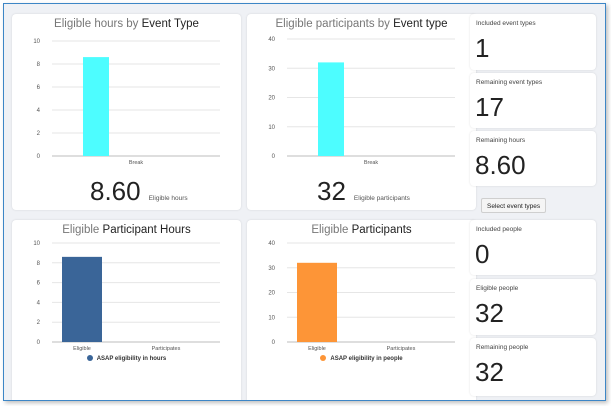  Describe the element at coordinates (489, 107) in the screenshot. I see `stat-value: 17` at that location.